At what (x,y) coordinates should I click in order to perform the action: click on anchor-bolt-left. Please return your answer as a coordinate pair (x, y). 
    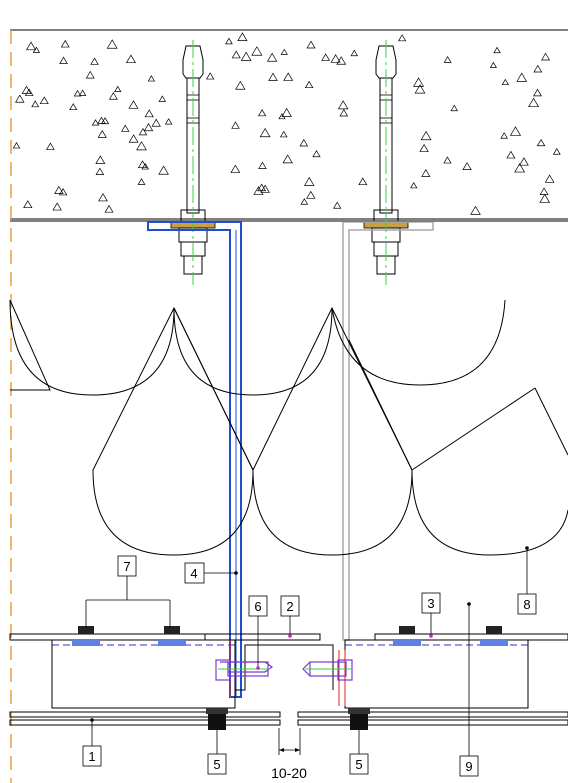
    Looking at the image, I should click on (193, 162).